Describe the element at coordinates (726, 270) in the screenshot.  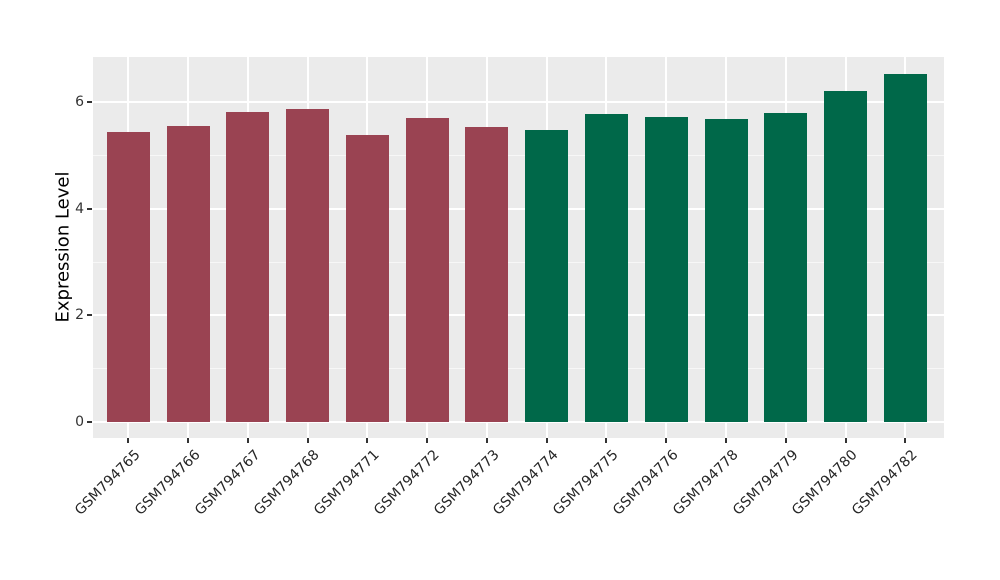
I see `bar-GSM794778` at that location.